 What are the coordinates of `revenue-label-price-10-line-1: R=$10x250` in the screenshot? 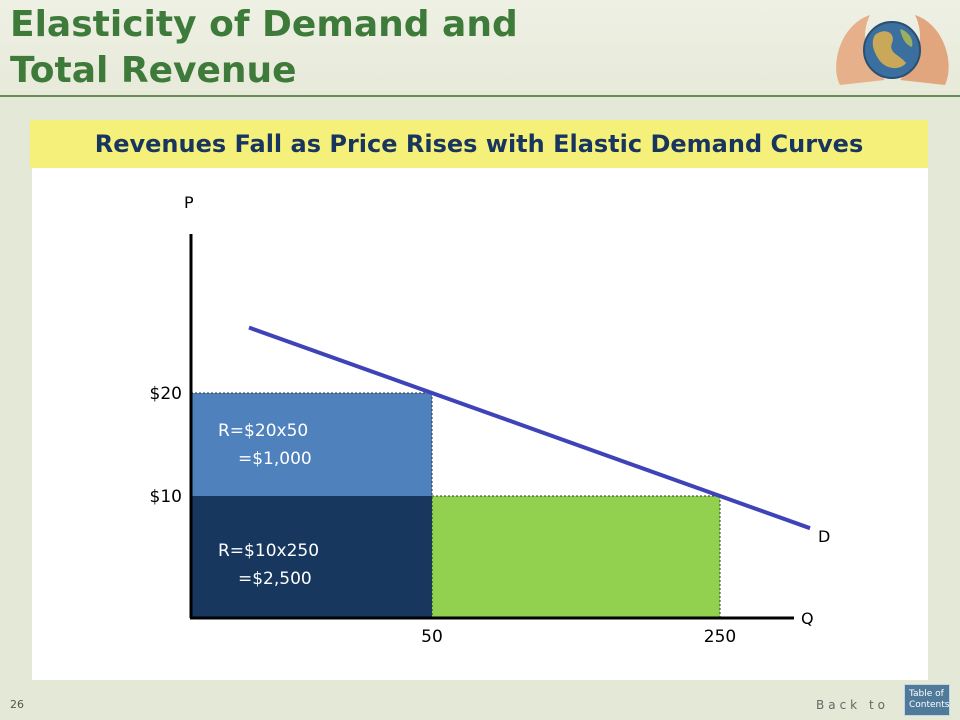 It's located at (268, 551).